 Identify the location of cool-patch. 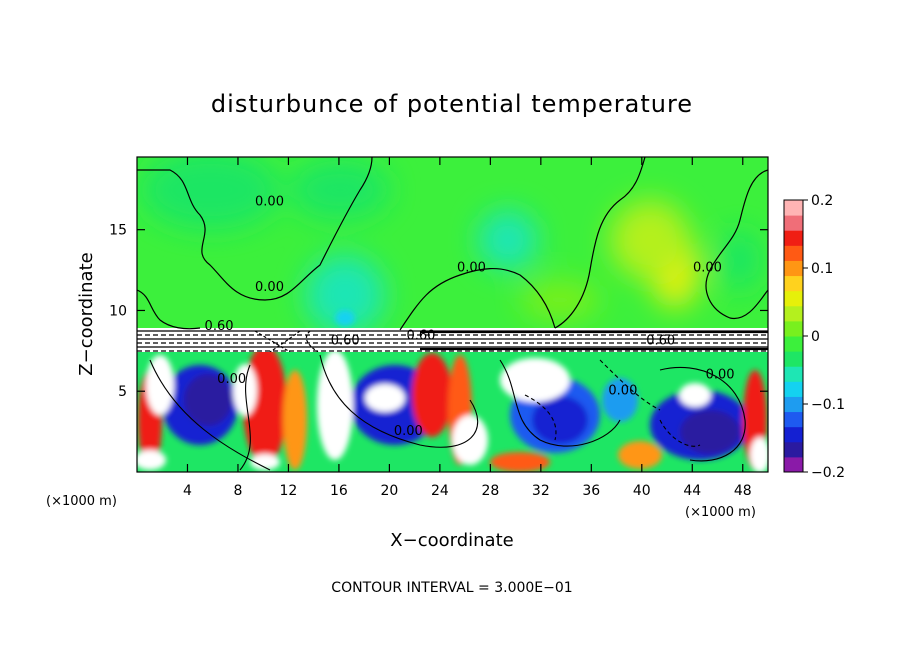
(345, 318).